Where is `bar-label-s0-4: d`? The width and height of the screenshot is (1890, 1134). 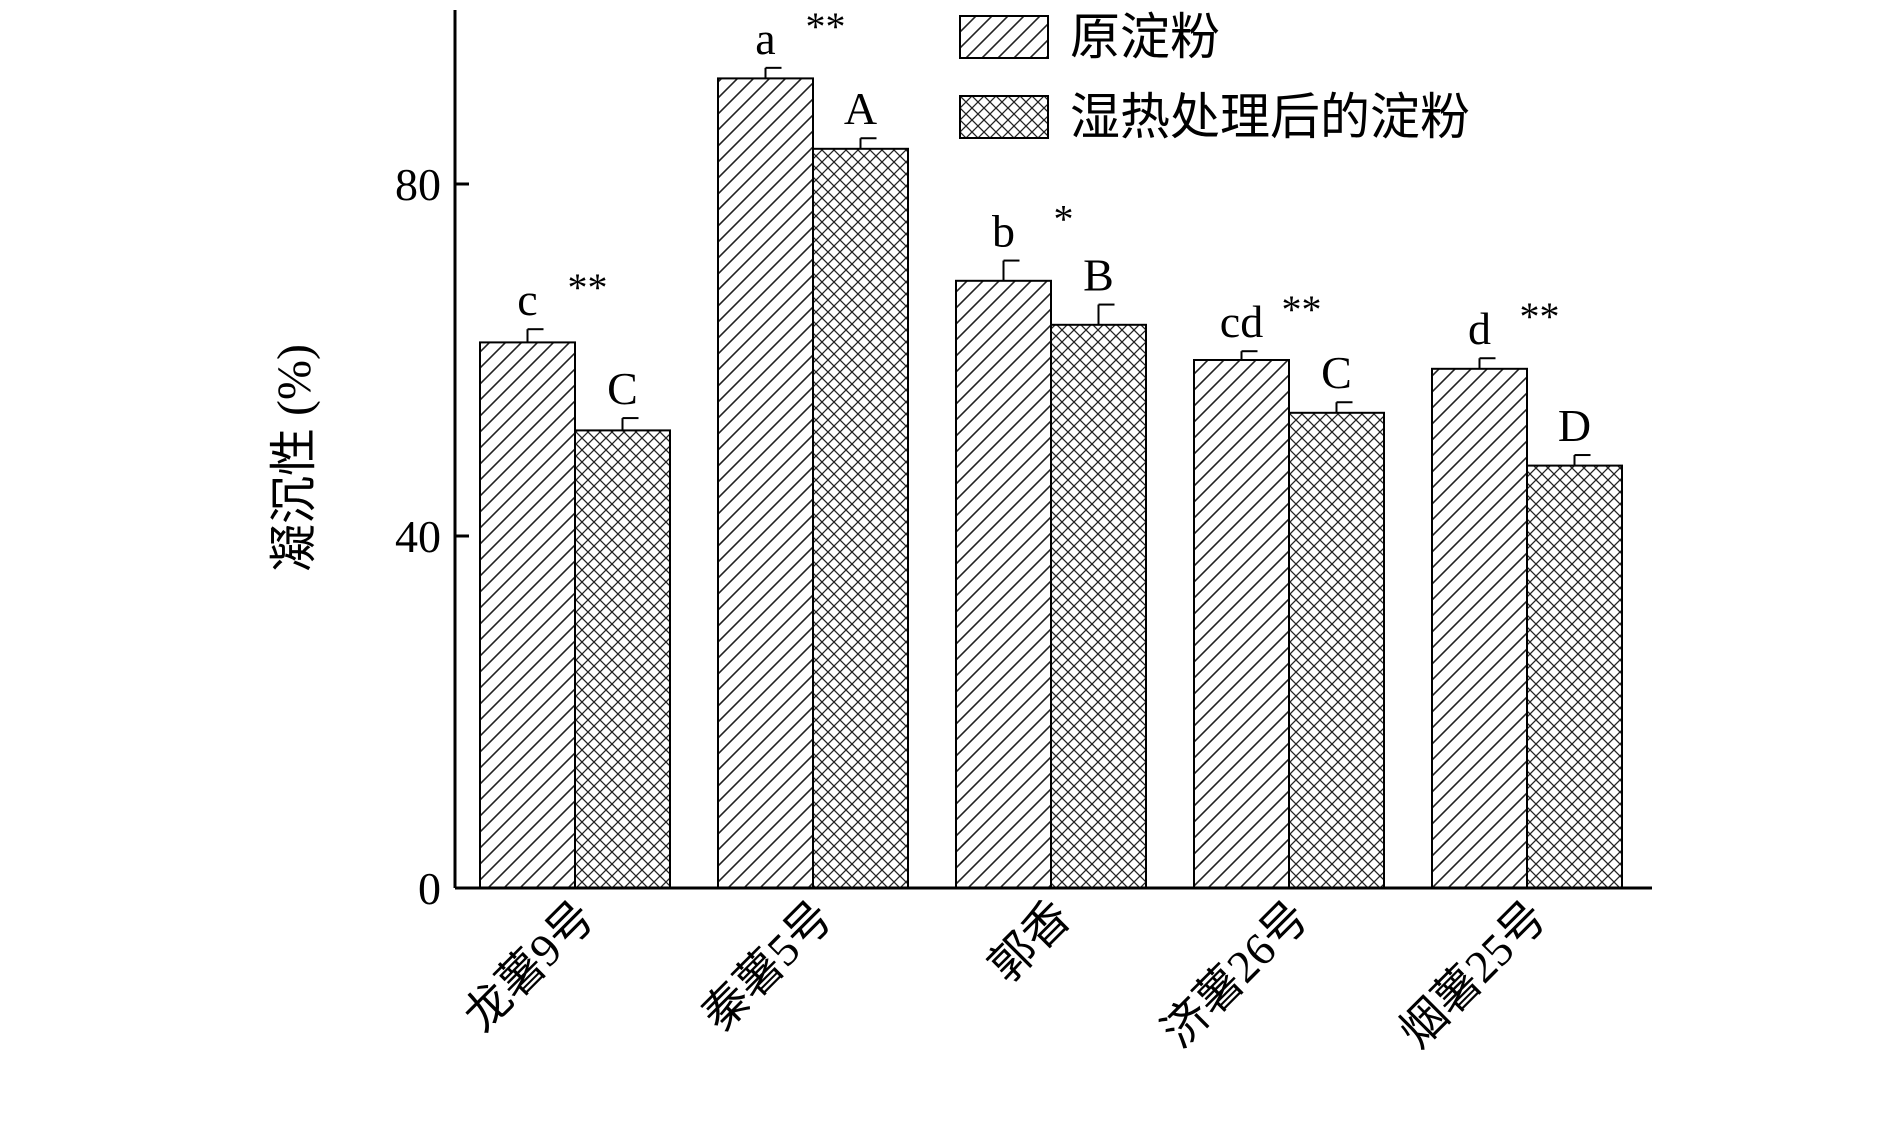 bar-label-s0-4: d is located at coordinates (1479, 328).